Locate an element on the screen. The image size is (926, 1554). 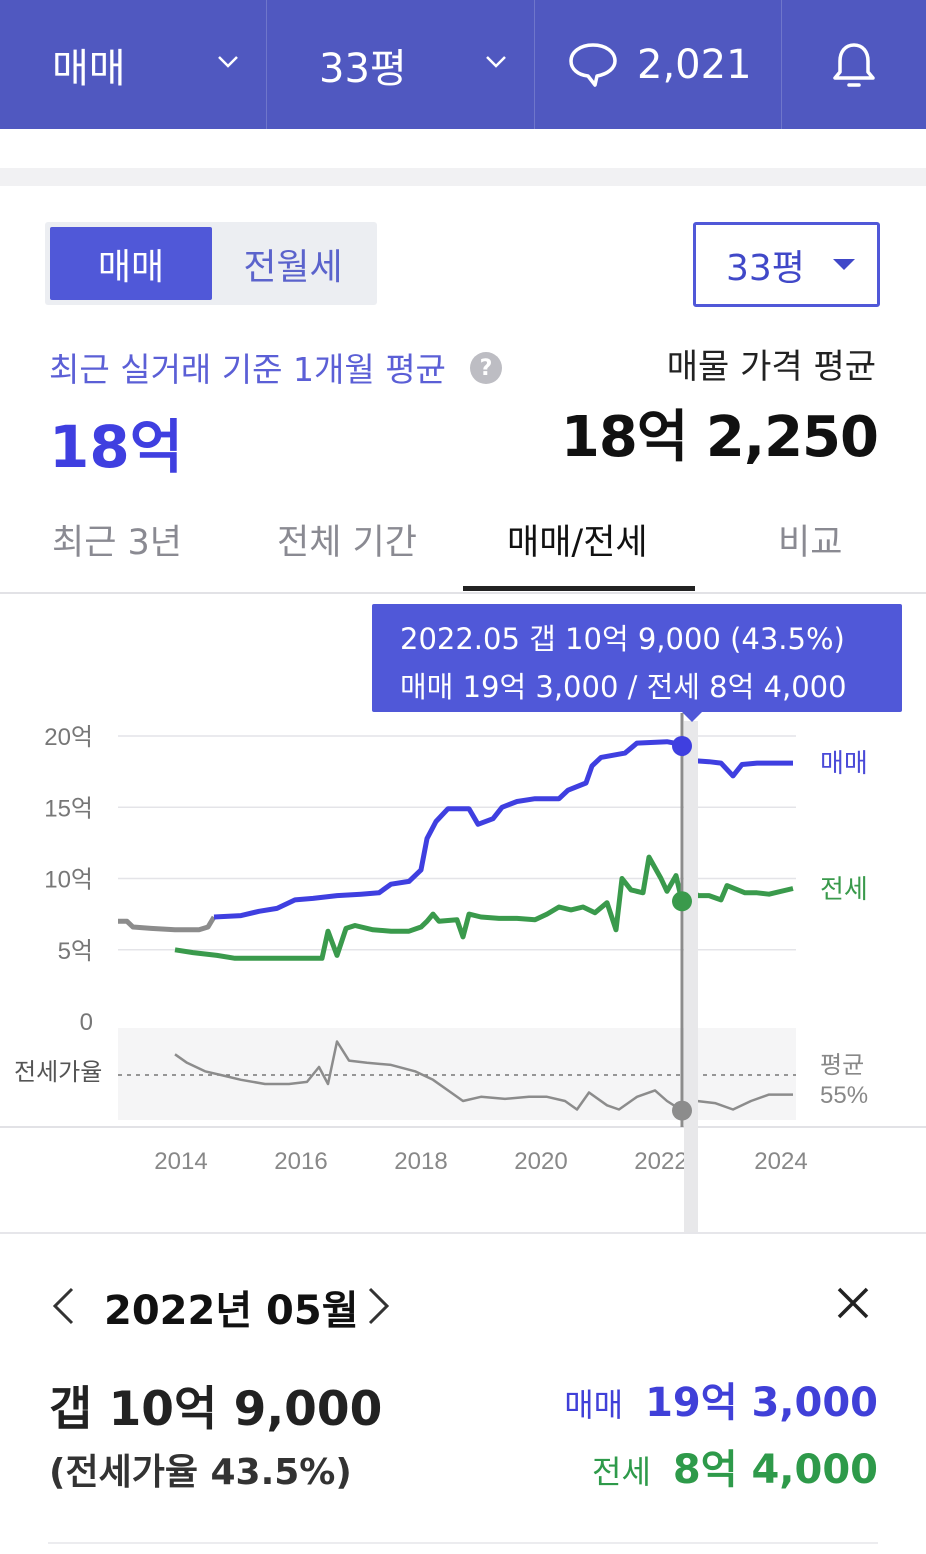
detail-rent-value: 8억 4,000 is located at coordinates (775, 1470).